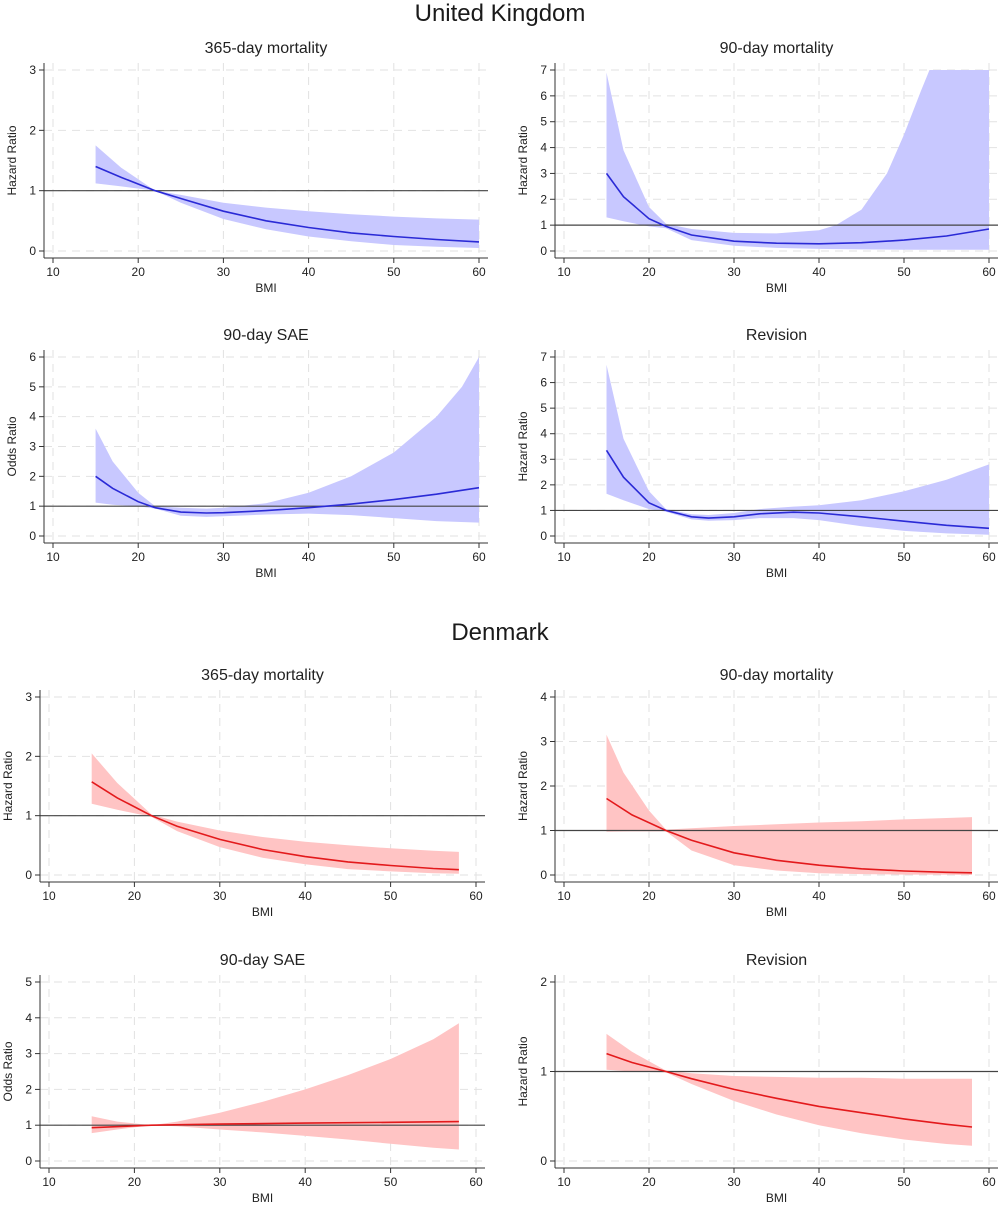 The width and height of the screenshot is (1000, 1207). I want to click on chart-panel-8: 10 20 30 40 50 60 0 1 2 Revision BMI Hazard Ratio, so click(757, 1078).